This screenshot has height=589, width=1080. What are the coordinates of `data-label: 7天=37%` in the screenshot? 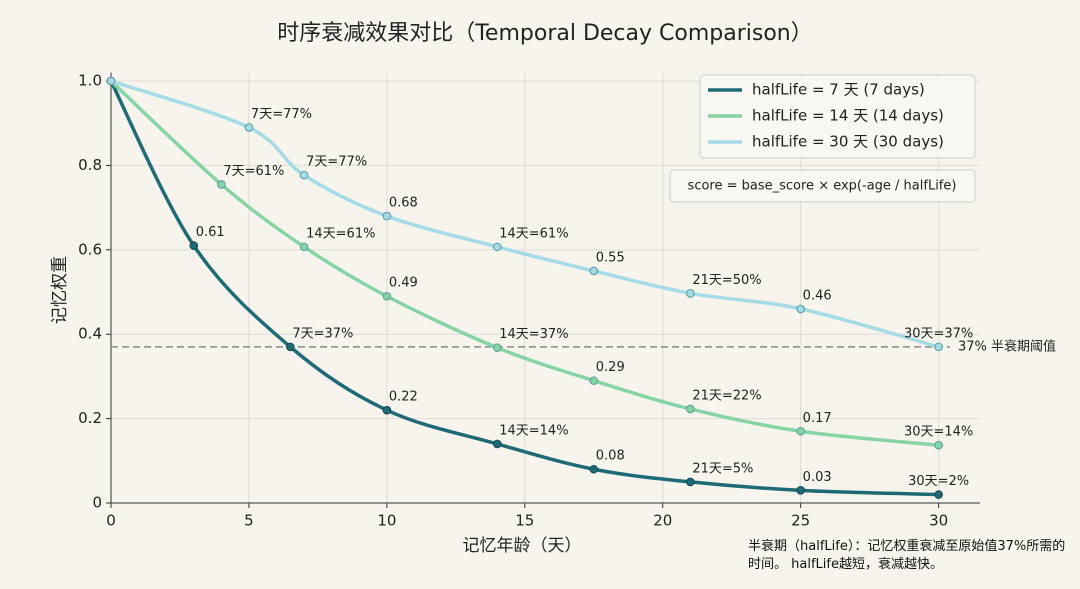 It's located at (322, 333).